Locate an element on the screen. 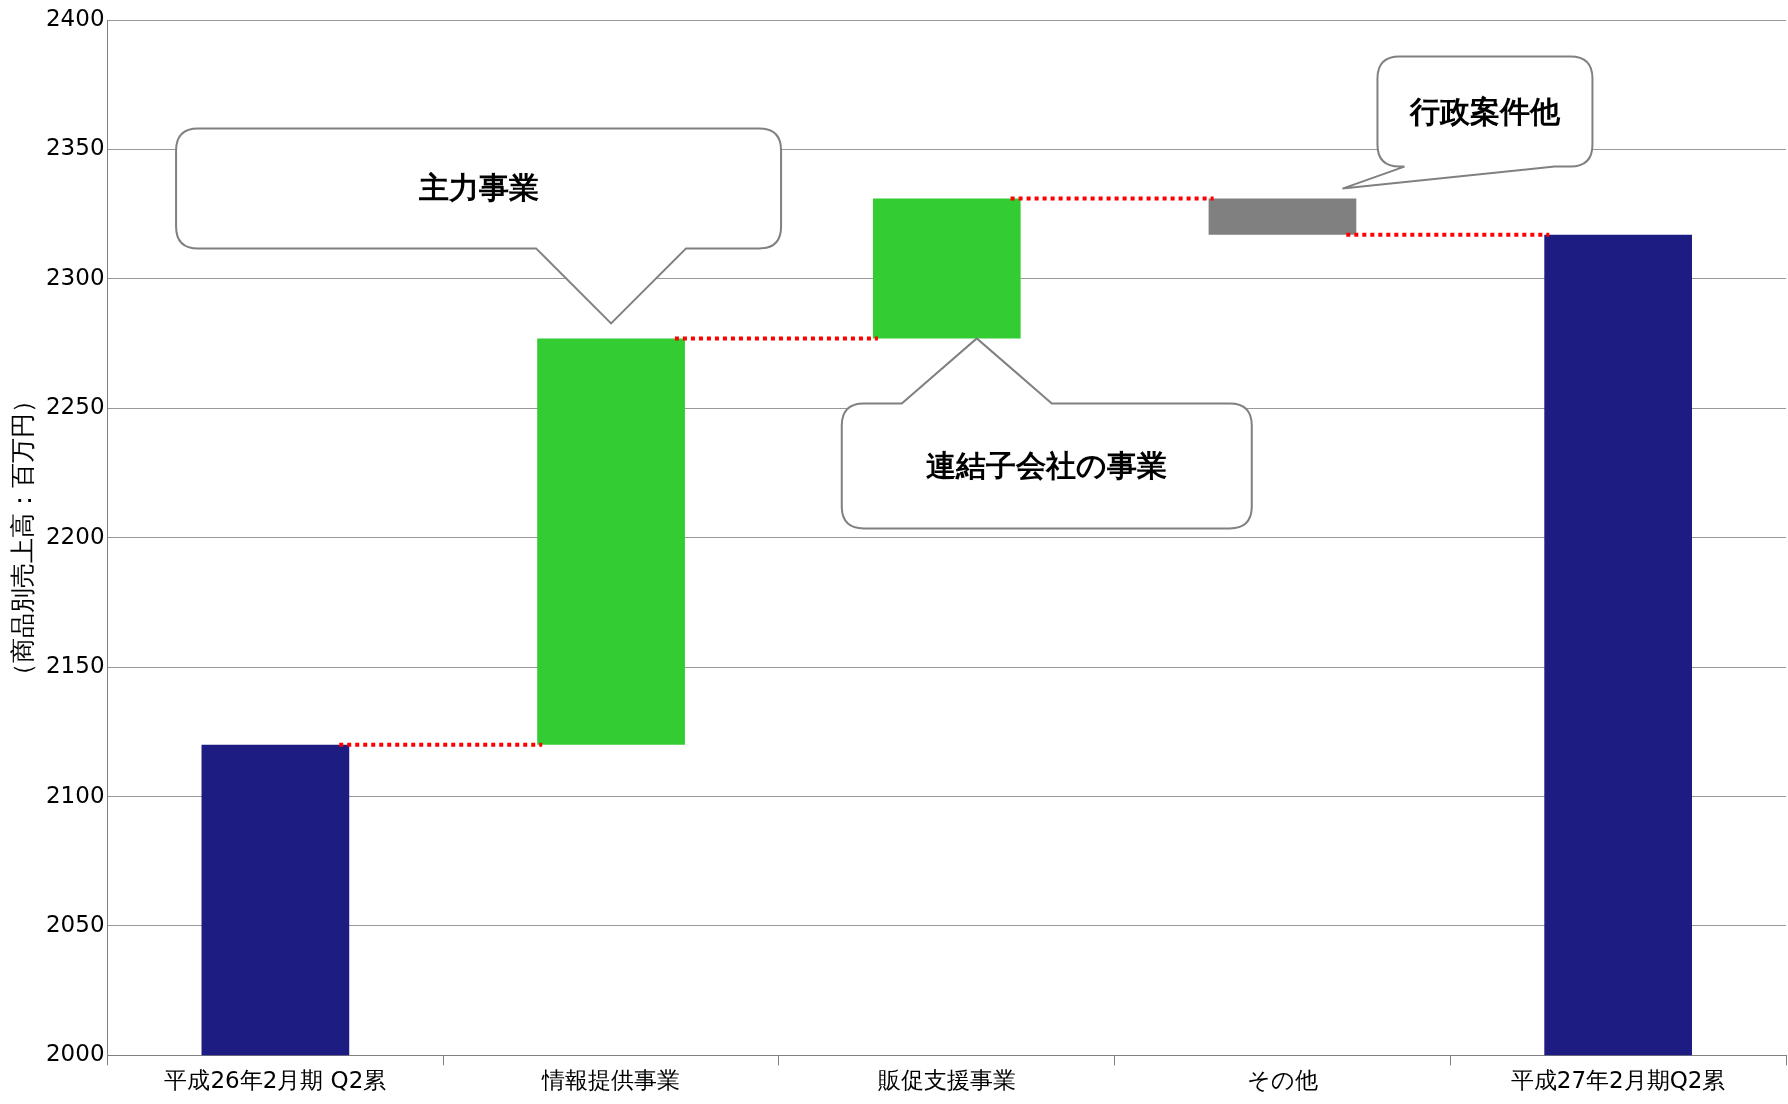 Image resolution: width=1788 pixels, height=1104 pixels. y-tick-label: 2200 is located at coordinates (75, 535).